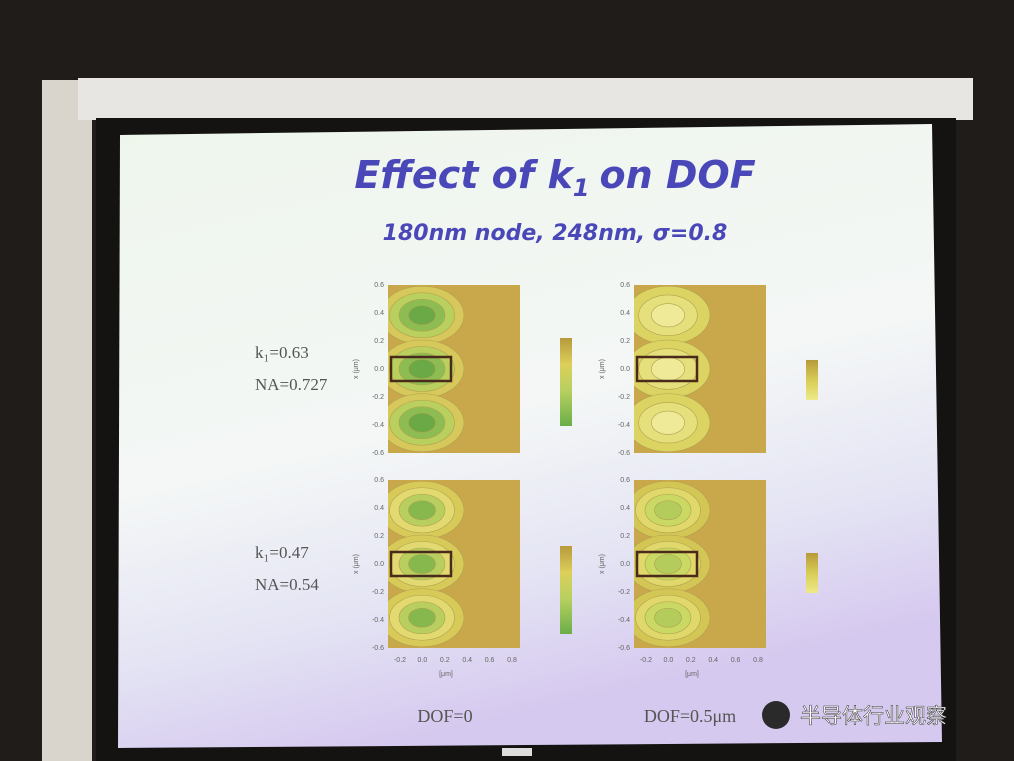  I want to click on screen-top, so click(525, 99).